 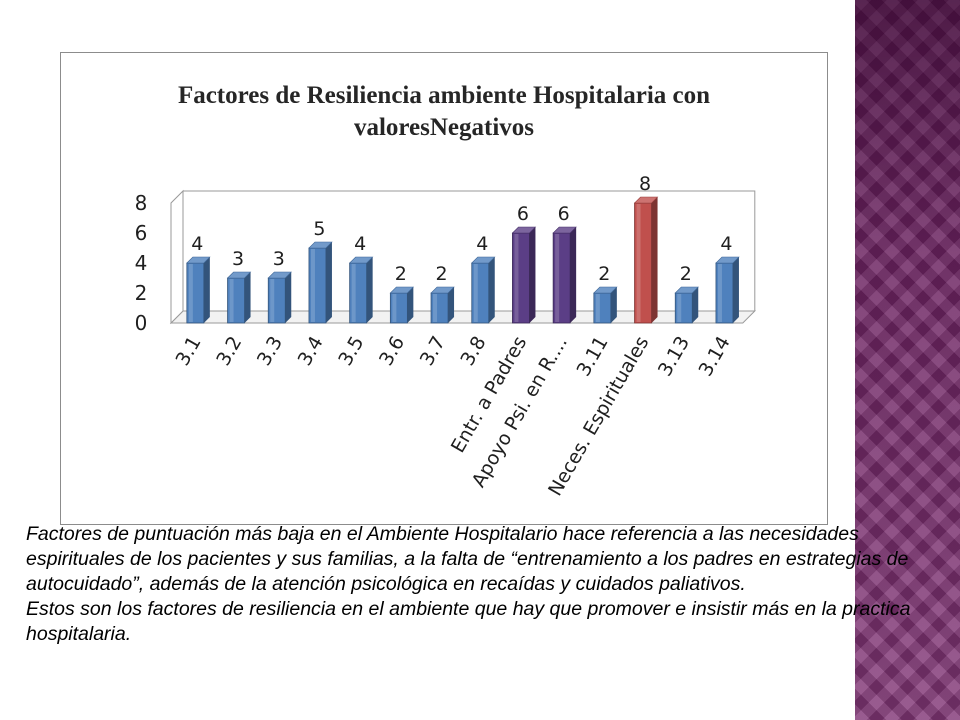 What do you see at coordinates (592, 357) in the screenshot?
I see `x-tick-label: 3.11` at bounding box center [592, 357].